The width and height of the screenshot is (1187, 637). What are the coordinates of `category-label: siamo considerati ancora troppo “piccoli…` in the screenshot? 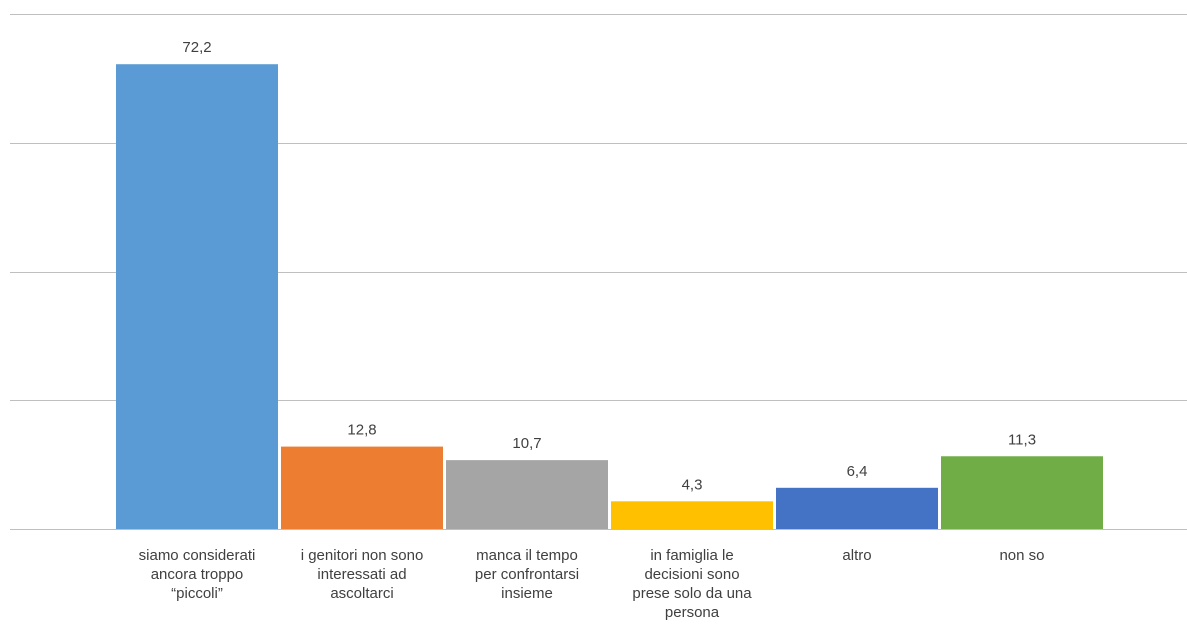 It's located at (197, 574).